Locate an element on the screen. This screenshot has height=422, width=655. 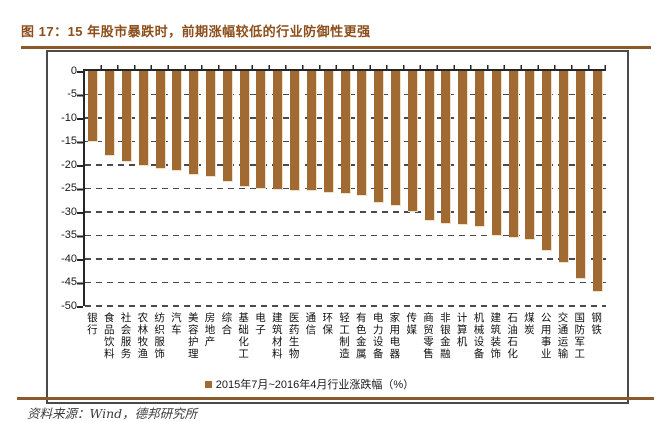
x-axis-label: 传媒 is located at coordinates (411, 324).